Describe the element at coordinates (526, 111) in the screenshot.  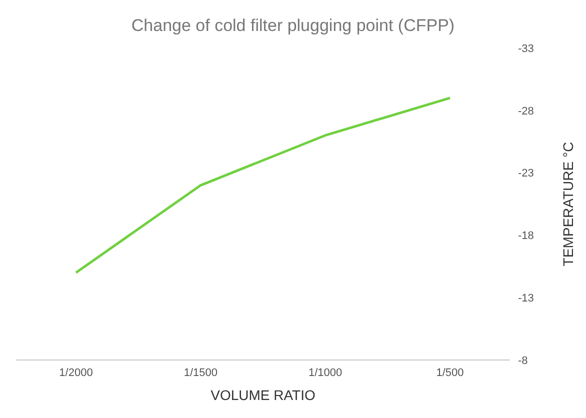
I see `y-tick-label: -28` at that location.